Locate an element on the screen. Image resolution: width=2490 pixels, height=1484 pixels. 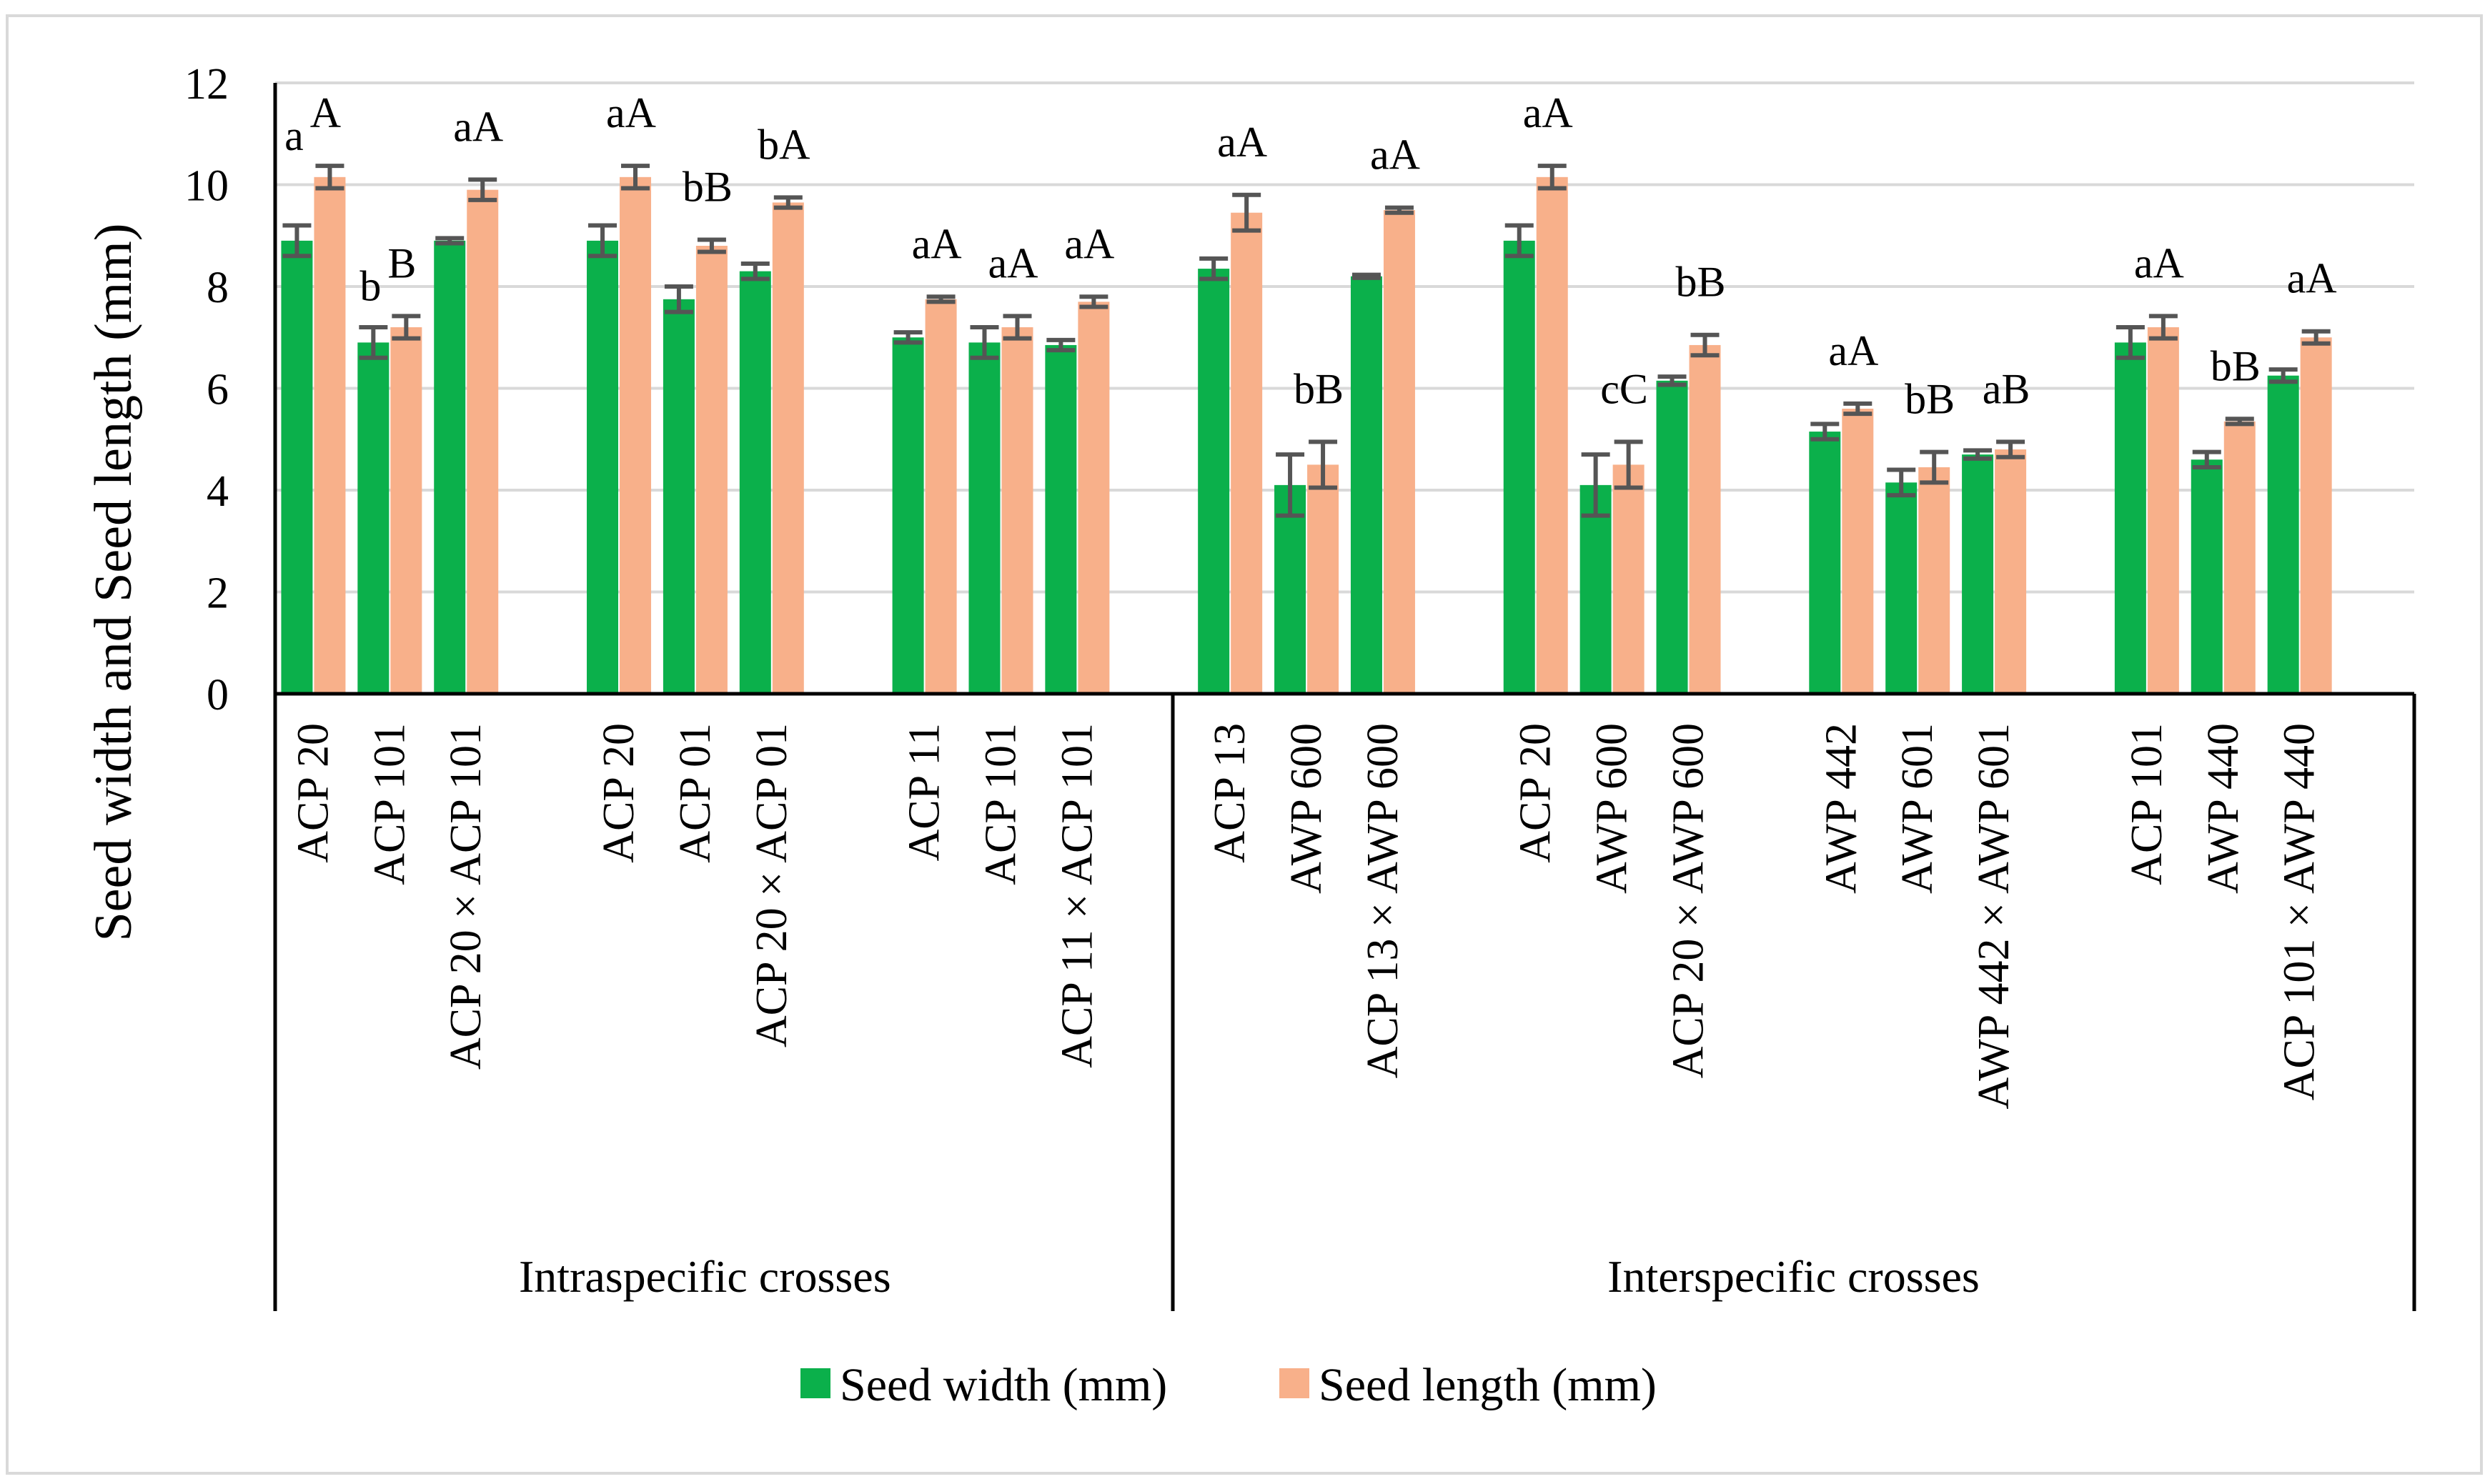
x-tick-label: AWP 440 is located at coordinates (2224, 809).